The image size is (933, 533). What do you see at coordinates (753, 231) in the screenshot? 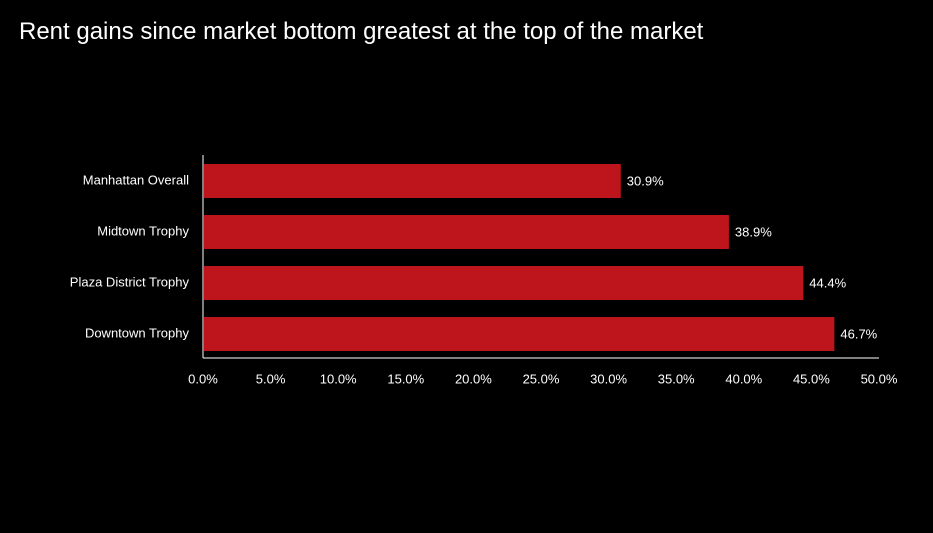
I see `data-label: 38.9%` at bounding box center [753, 231].